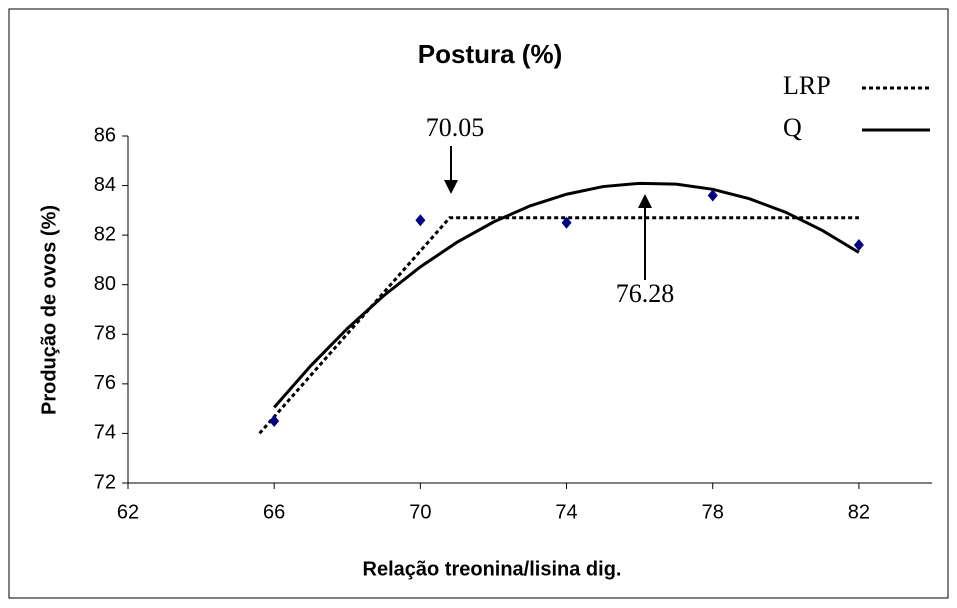 The width and height of the screenshot is (957, 608). Describe the element at coordinates (492, 569) in the screenshot. I see `x-axis-label: Relação treonina/lisina dig.` at that location.